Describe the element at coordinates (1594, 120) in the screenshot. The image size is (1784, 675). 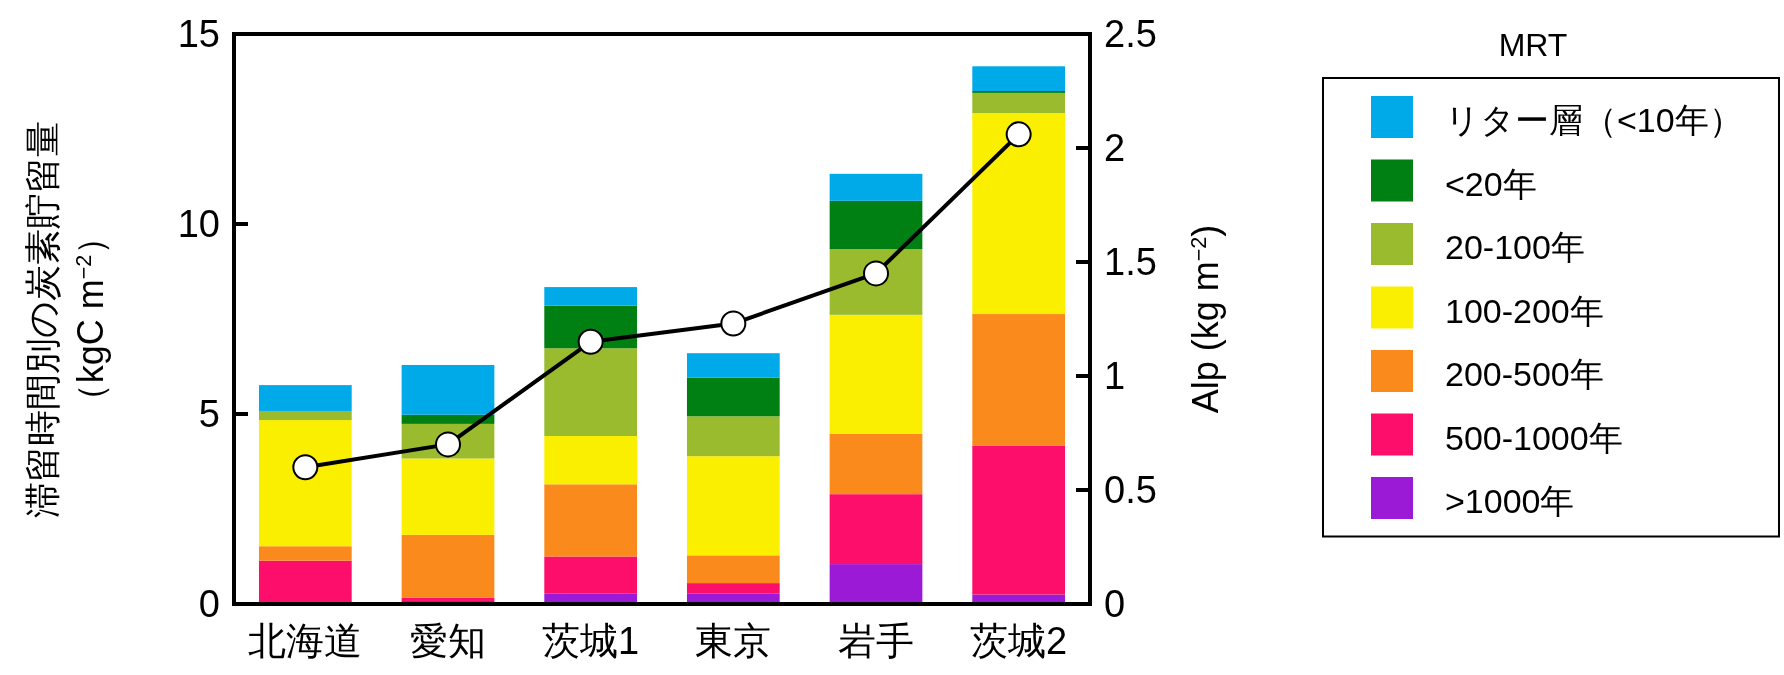
I see `legend-label: リター層（<10年）` at that location.